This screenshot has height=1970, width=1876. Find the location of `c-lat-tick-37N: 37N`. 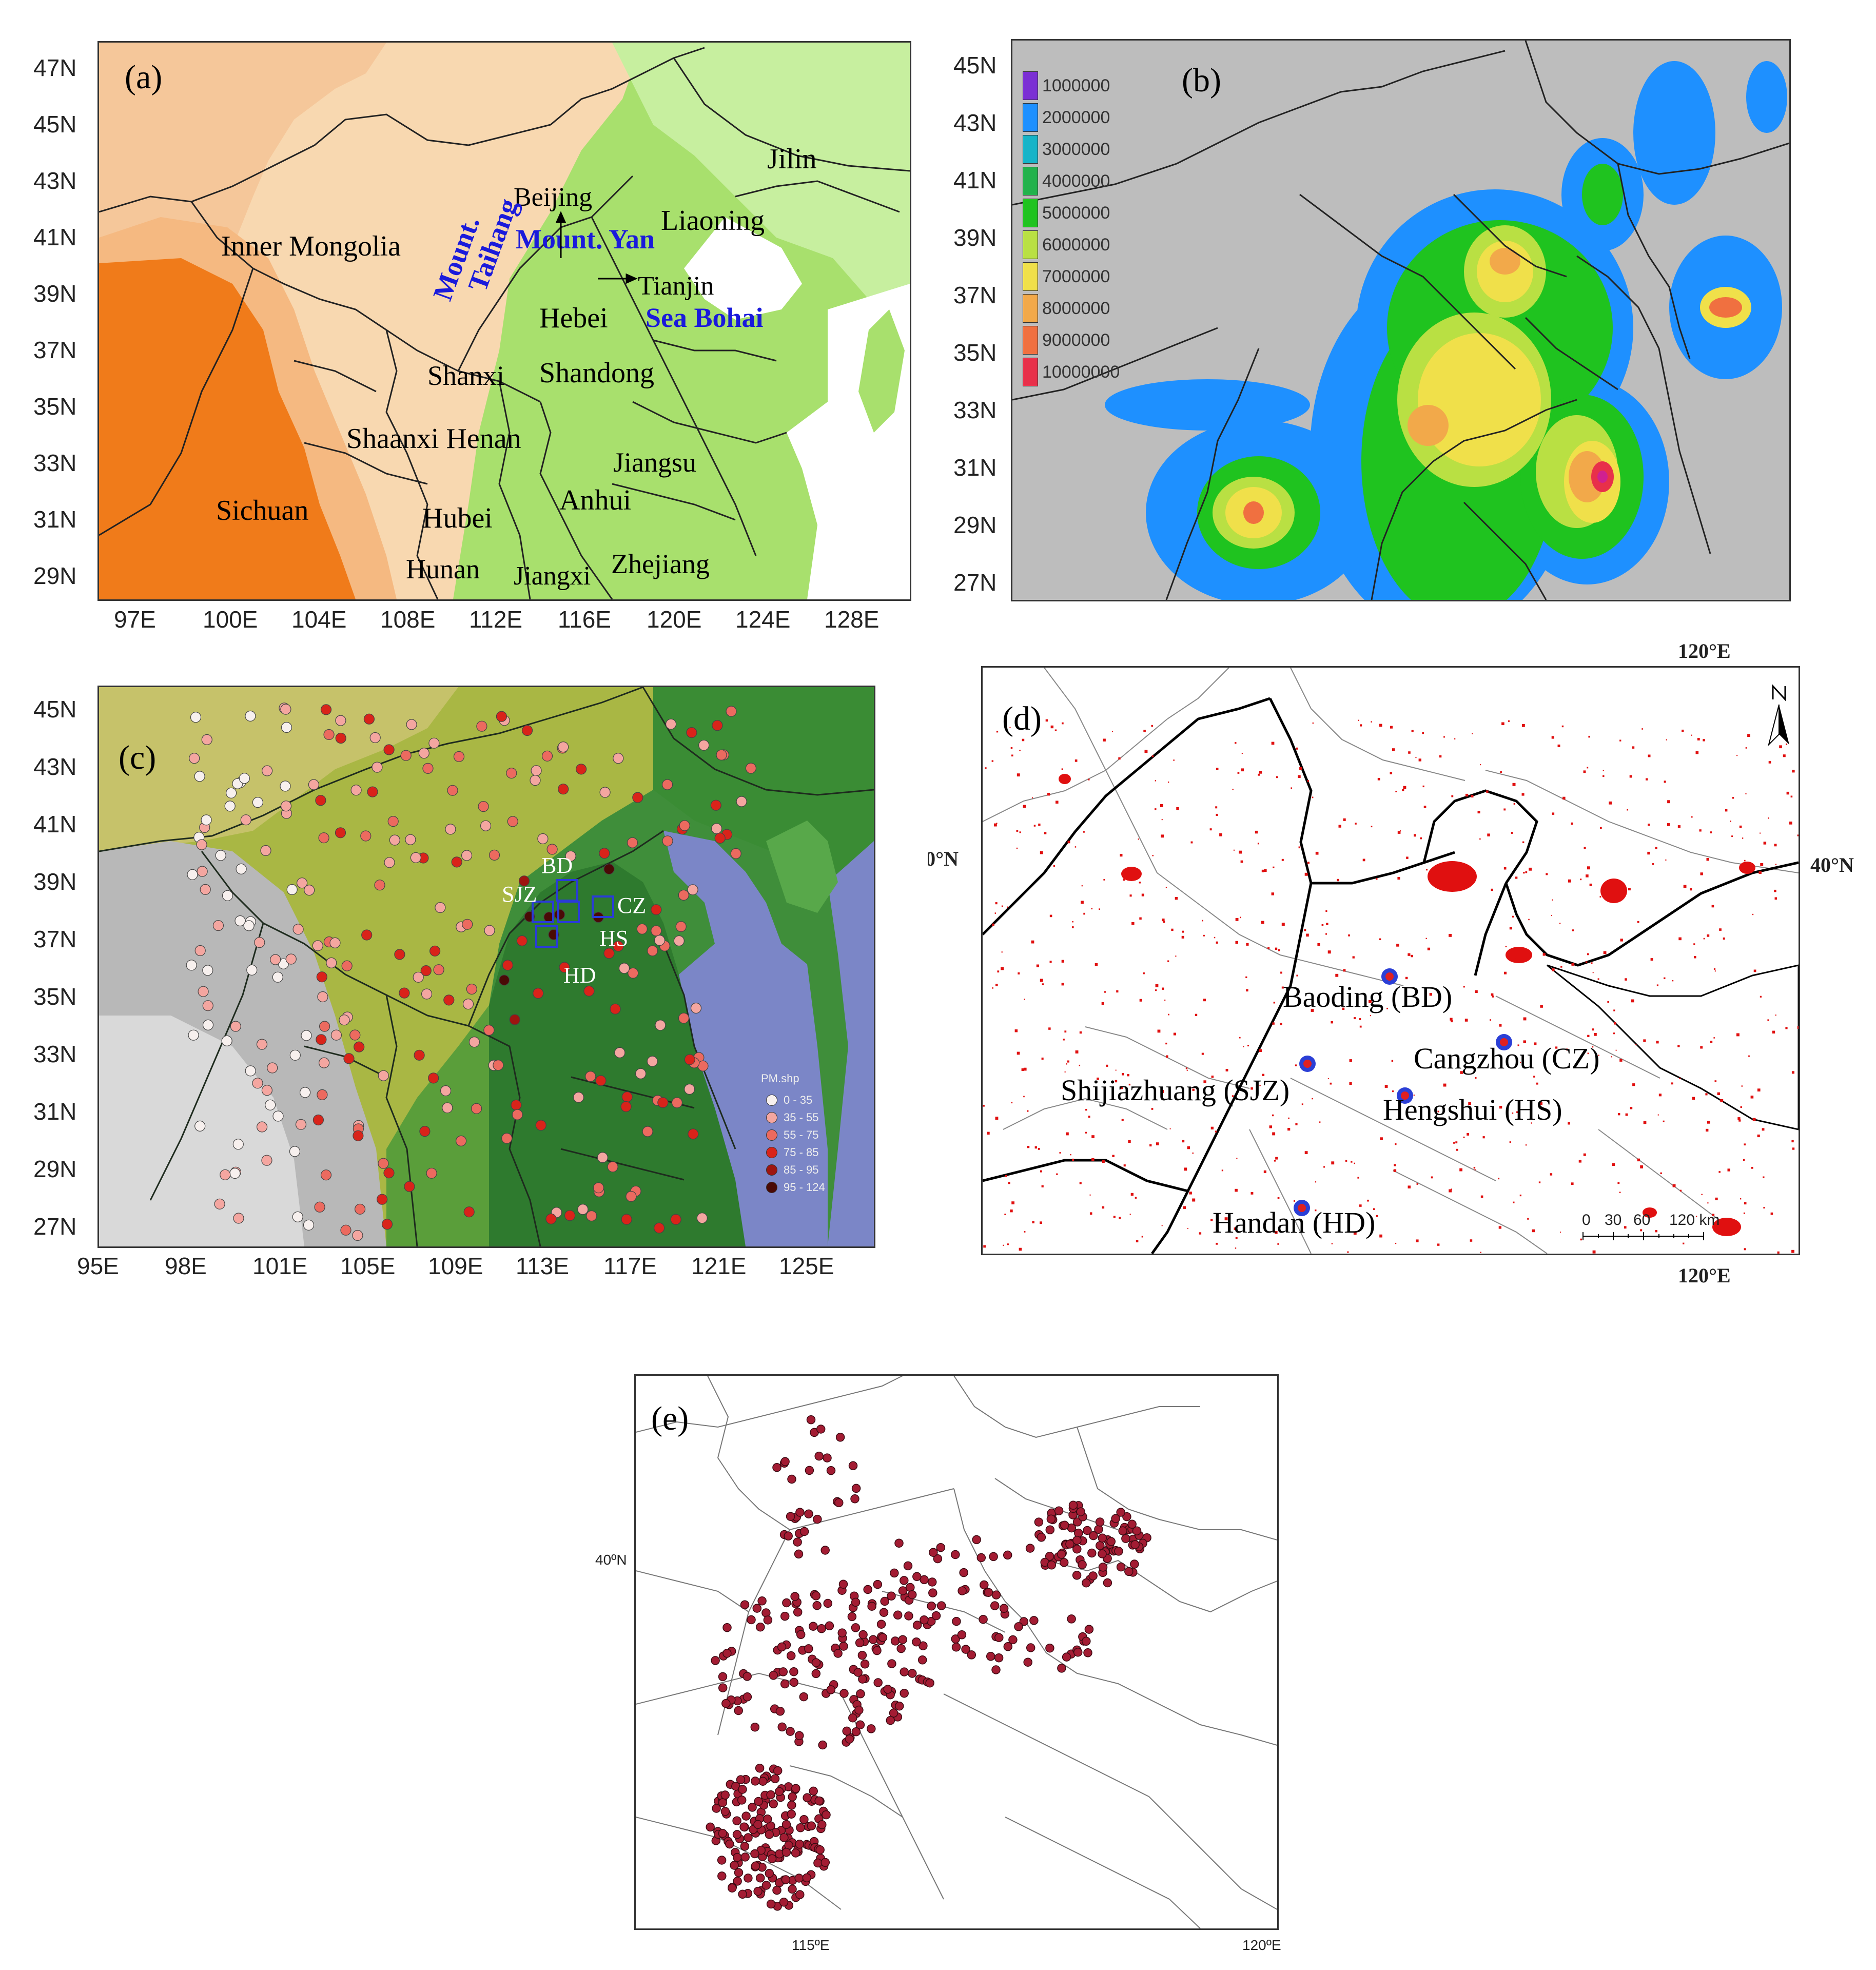

c-lat-tick-37N: 37N is located at coordinates (55, 939).